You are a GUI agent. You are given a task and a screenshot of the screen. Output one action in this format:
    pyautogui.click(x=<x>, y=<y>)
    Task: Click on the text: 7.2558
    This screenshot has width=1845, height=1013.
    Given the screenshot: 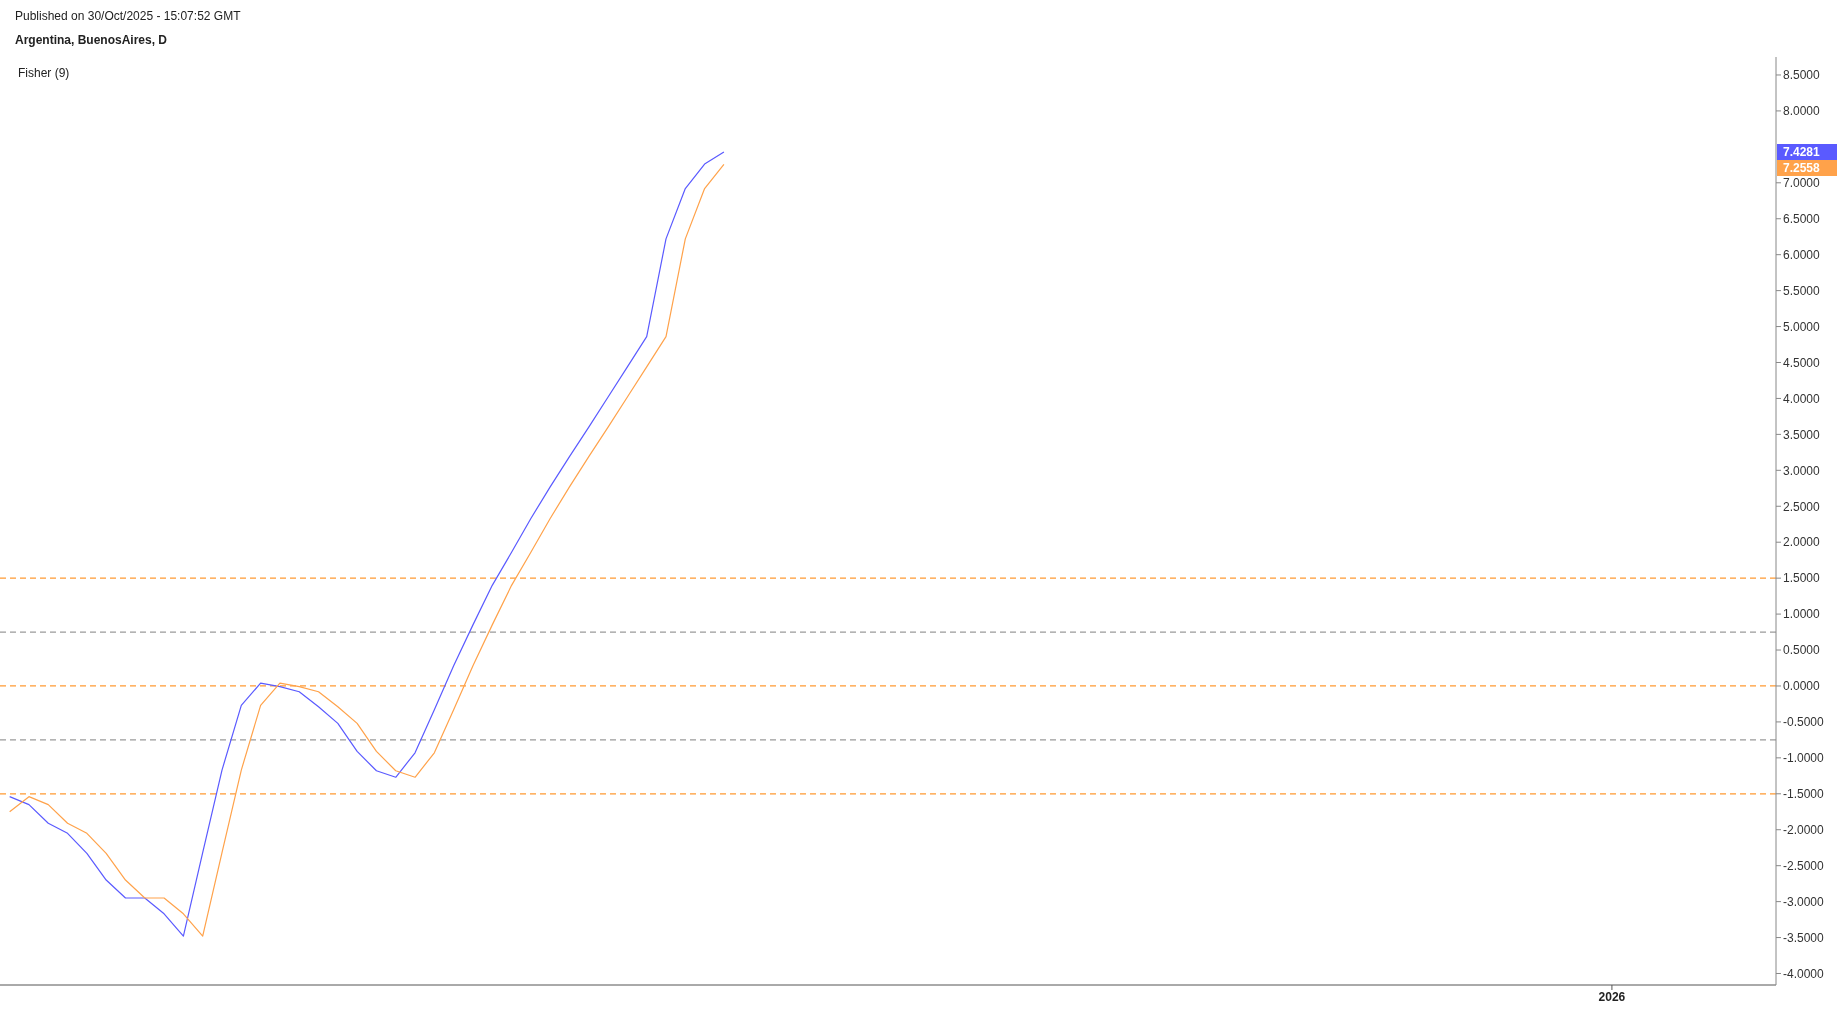 What is the action you would take?
    pyautogui.click(x=1807, y=168)
    